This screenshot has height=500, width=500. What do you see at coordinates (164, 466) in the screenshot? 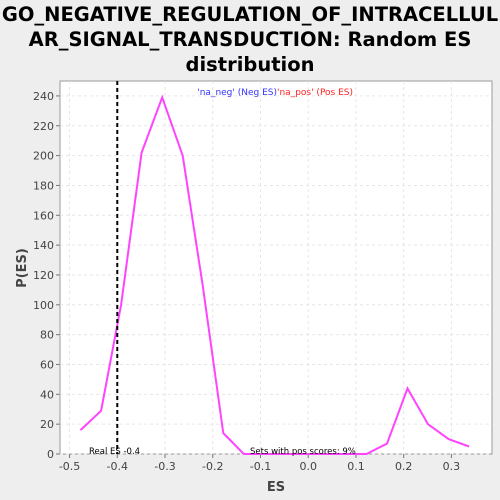
I see `x-tick-label: -0.3` at bounding box center [164, 466].